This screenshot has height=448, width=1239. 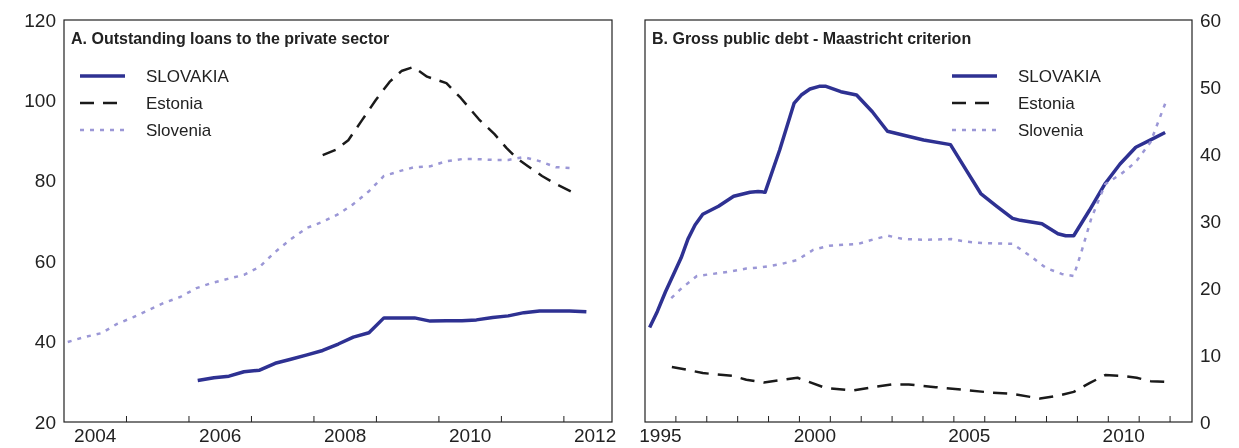 I want to click on y2-tick-label: 10, so click(x=1211, y=355).